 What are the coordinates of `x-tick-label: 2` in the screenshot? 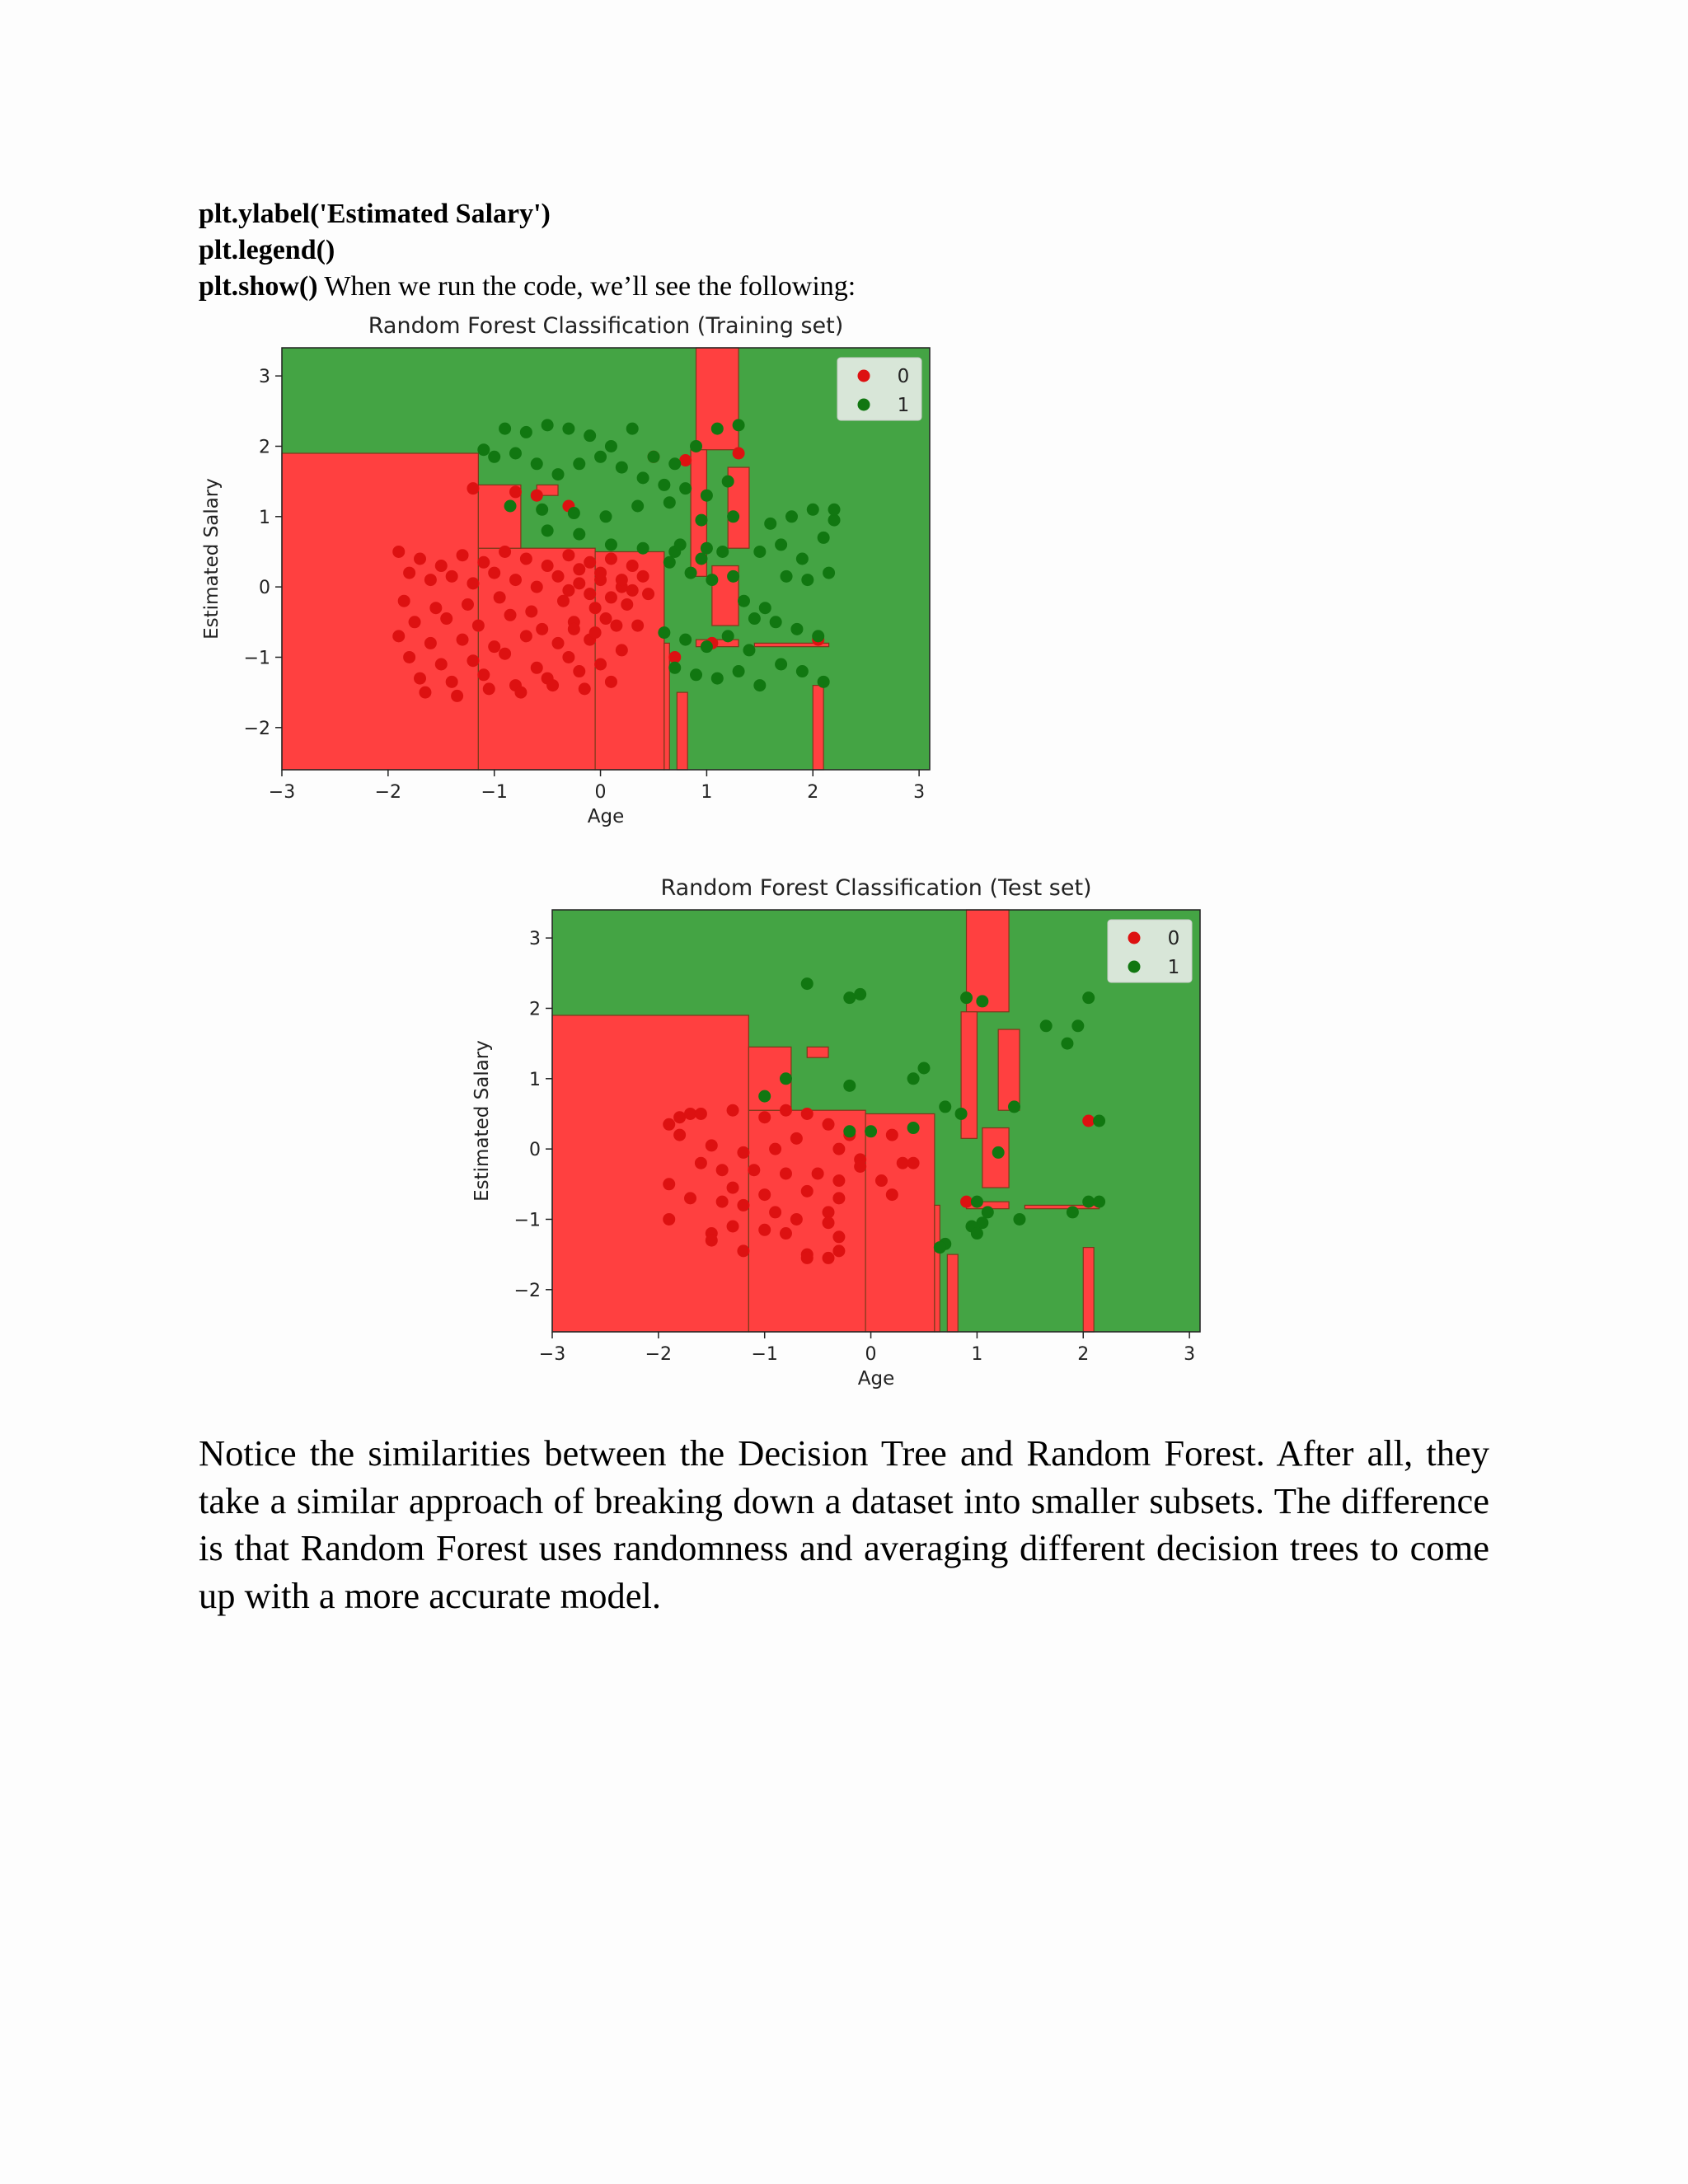 It's located at (813, 792).